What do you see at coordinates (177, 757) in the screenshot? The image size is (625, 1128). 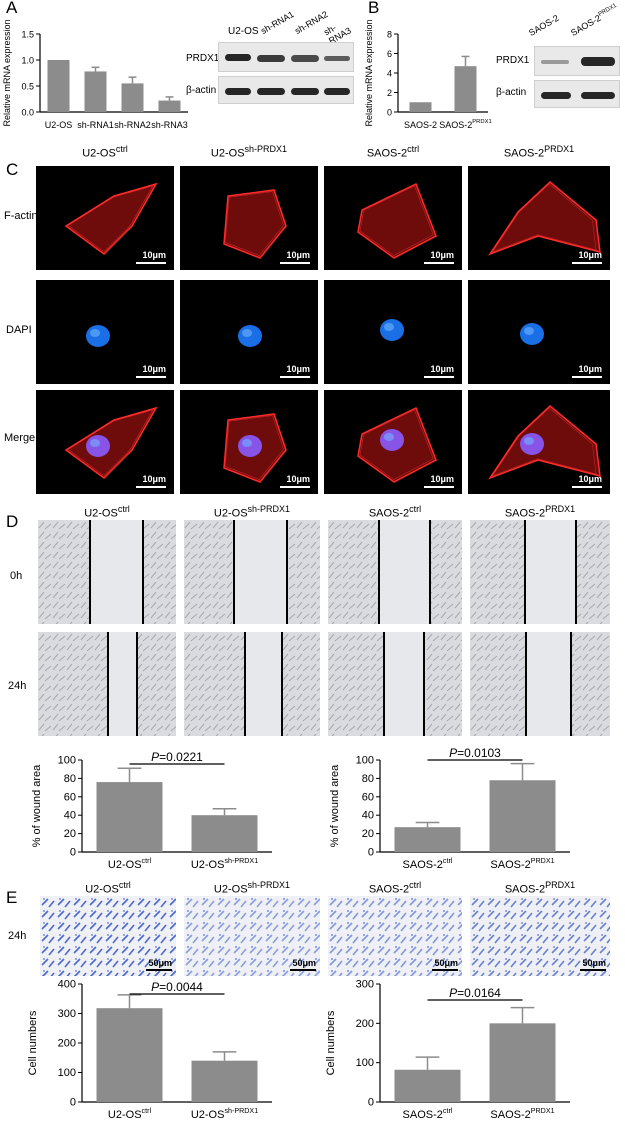 I see `p-value: P=0.0221` at bounding box center [177, 757].